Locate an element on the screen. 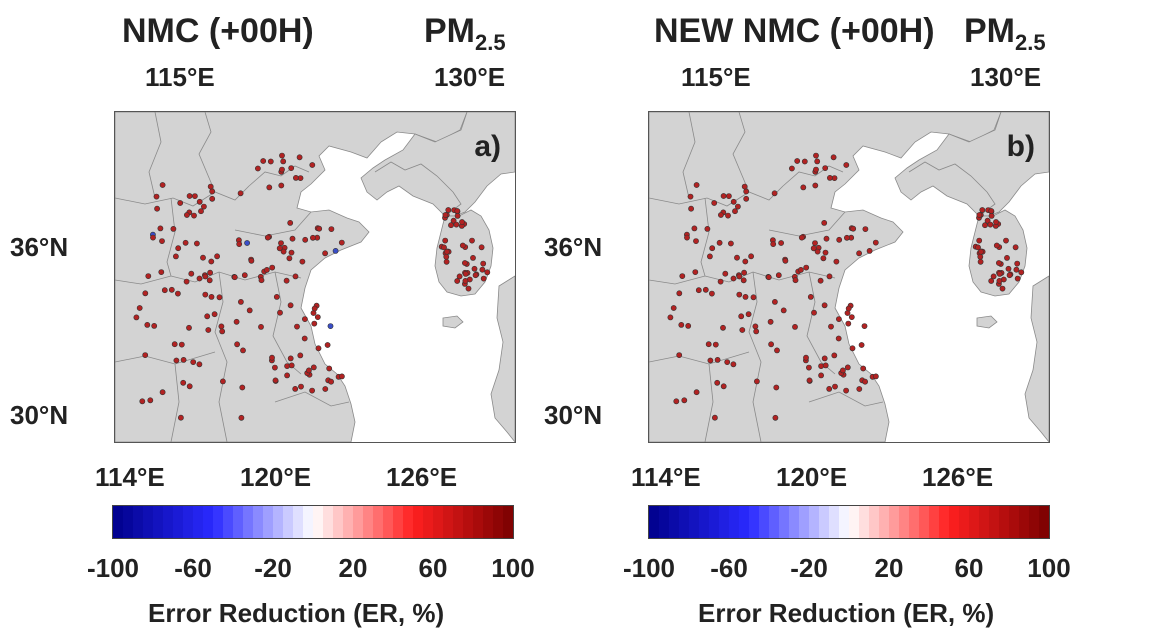 The width and height of the screenshot is (1158, 639). panel-label: a) is located at coordinates (487, 146).